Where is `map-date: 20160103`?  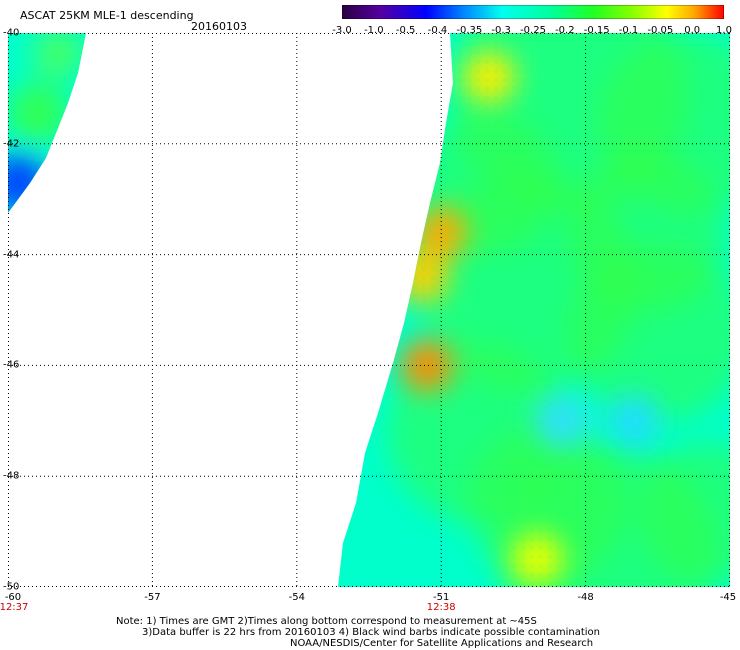 map-date: 20160103 is located at coordinates (219, 26).